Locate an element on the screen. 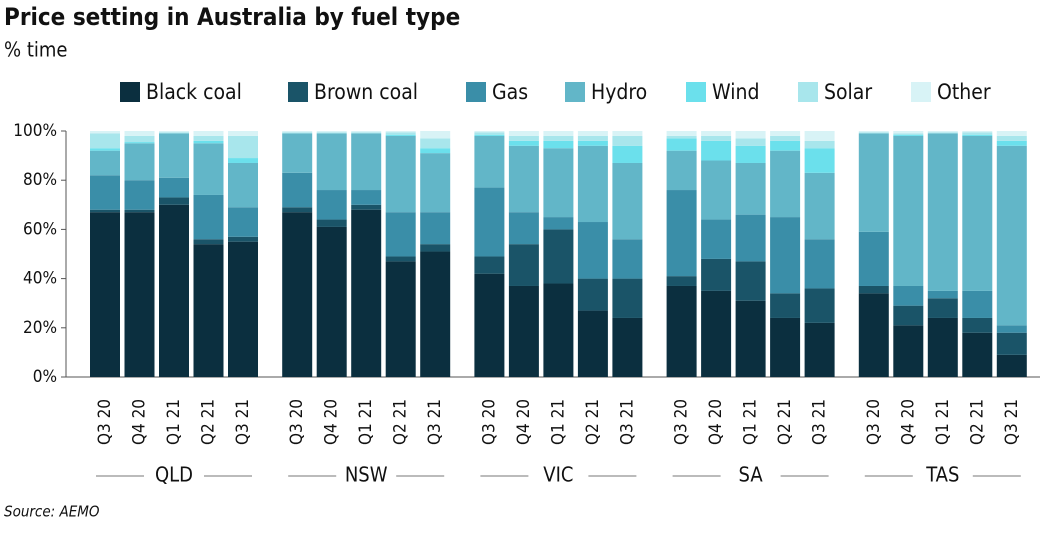 This screenshot has width=1062, height=537. y-tick-label: 0% is located at coordinates (45, 377).